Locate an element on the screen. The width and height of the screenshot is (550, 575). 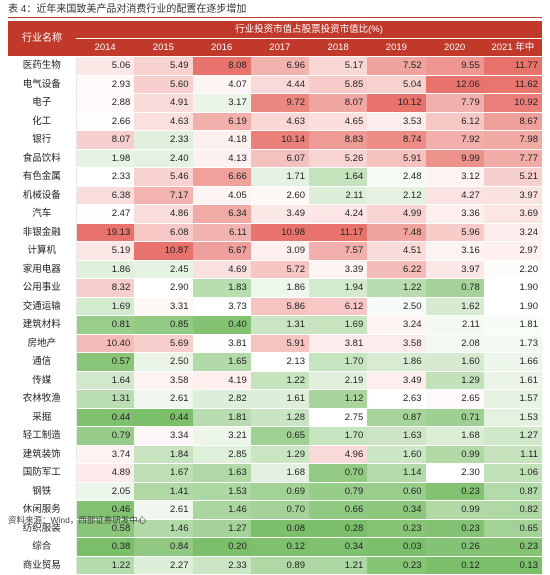
value-cell: 2.97 is located at coordinates (512, 251).